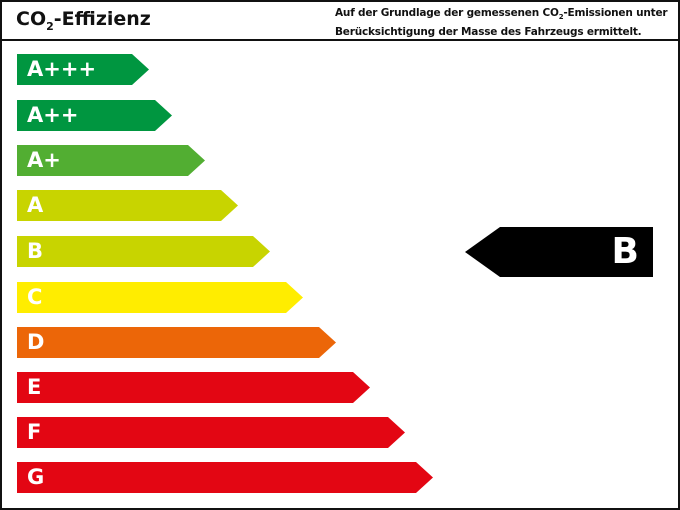 This screenshot has height=510, width=680. What do you see at coordinates (53, 115) in the screenshot?
I see `class-label: A++` at bounding box center [53, 115].